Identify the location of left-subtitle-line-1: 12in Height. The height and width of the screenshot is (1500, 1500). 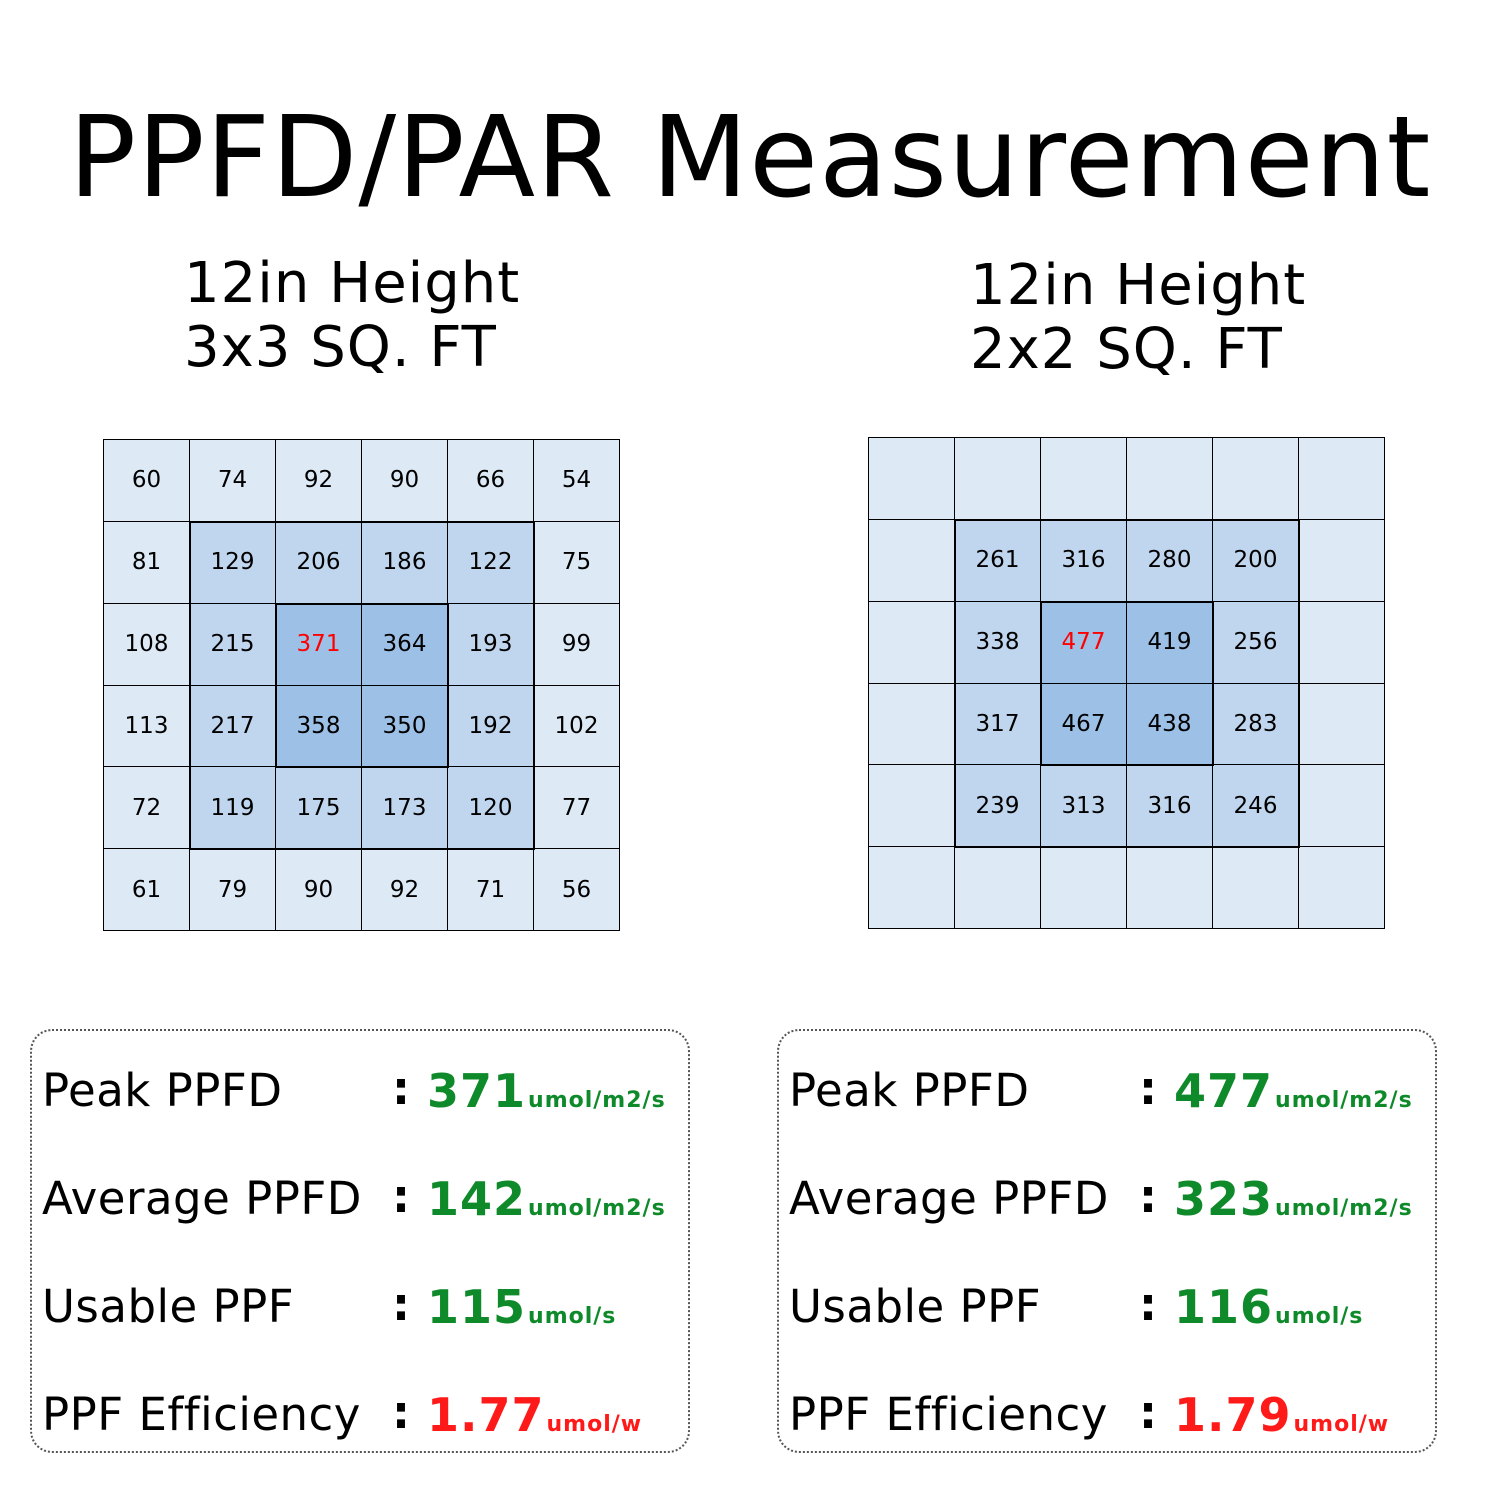
(352, 283).